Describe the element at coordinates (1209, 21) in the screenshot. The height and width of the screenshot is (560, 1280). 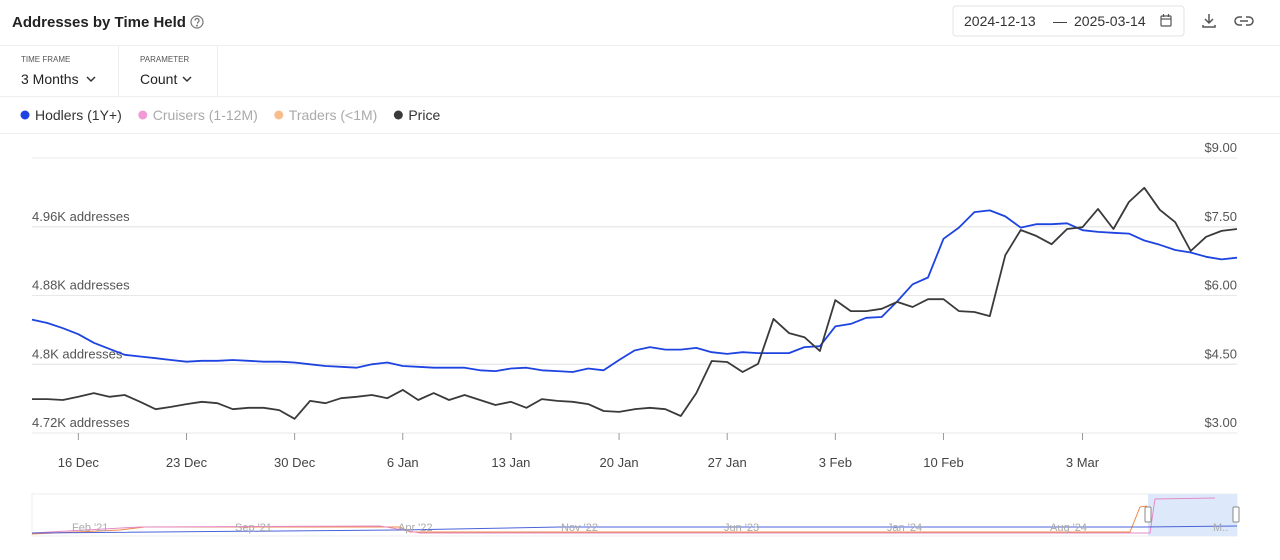
I see `download-icon` at that location.